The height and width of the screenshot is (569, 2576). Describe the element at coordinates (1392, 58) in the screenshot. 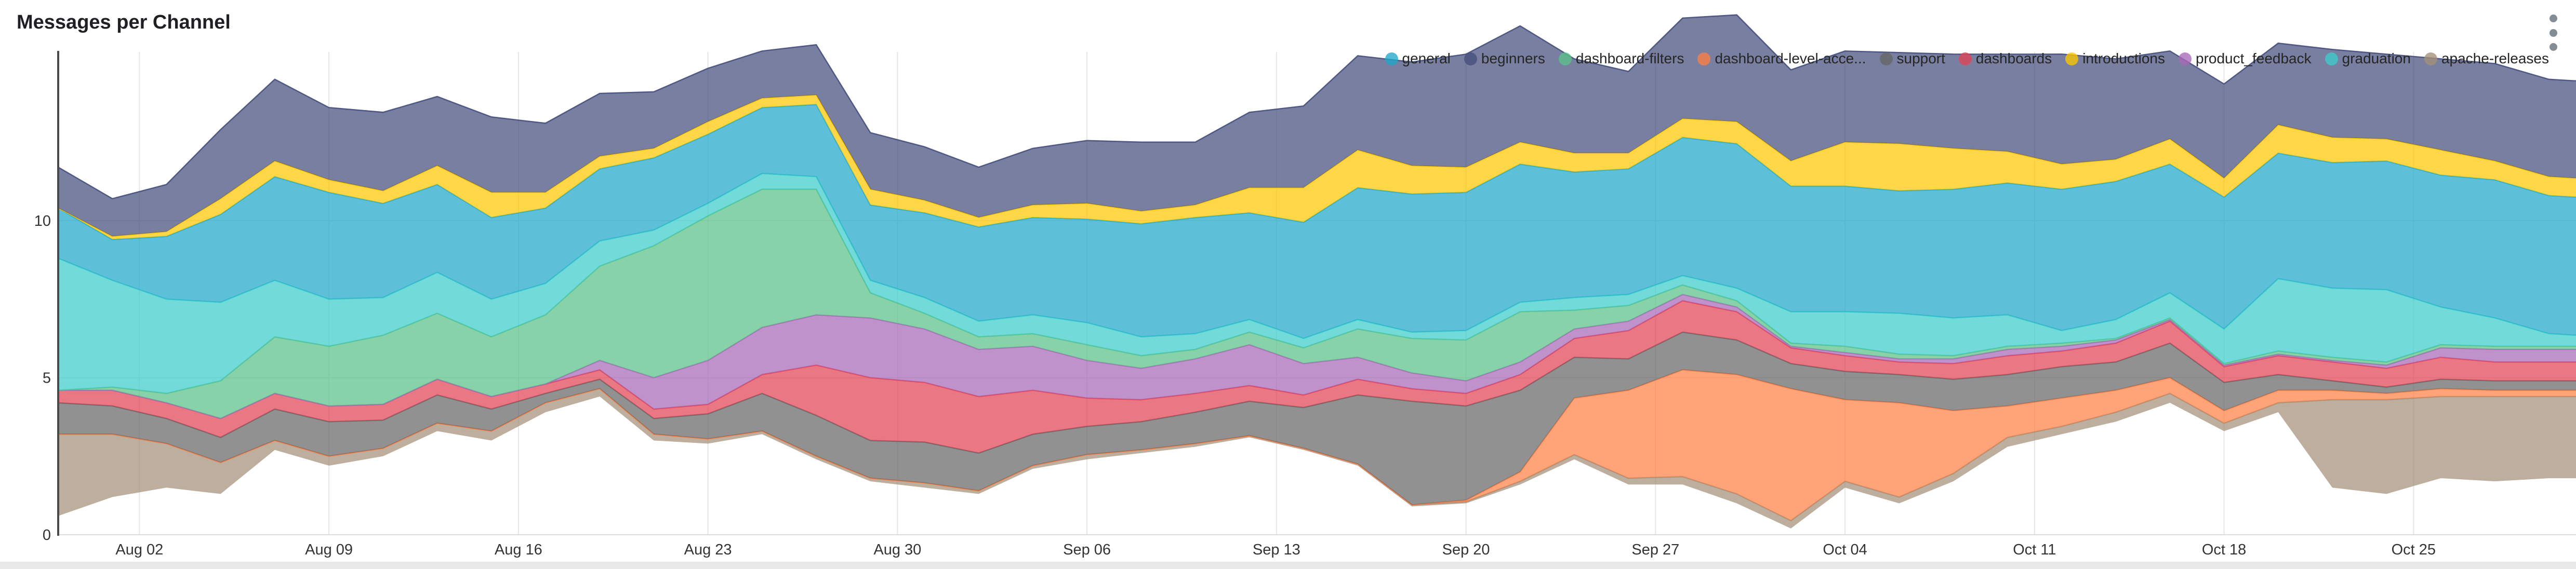

I see `legend-swatch-general` at that location.